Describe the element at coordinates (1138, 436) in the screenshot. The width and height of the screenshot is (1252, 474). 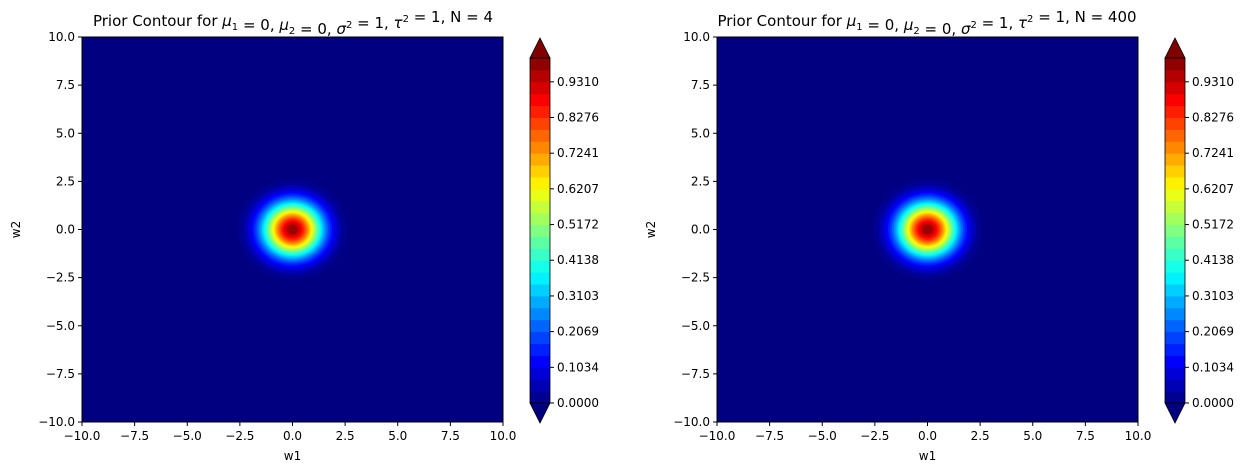
I see `x-tick-label: 10.0` at that location.